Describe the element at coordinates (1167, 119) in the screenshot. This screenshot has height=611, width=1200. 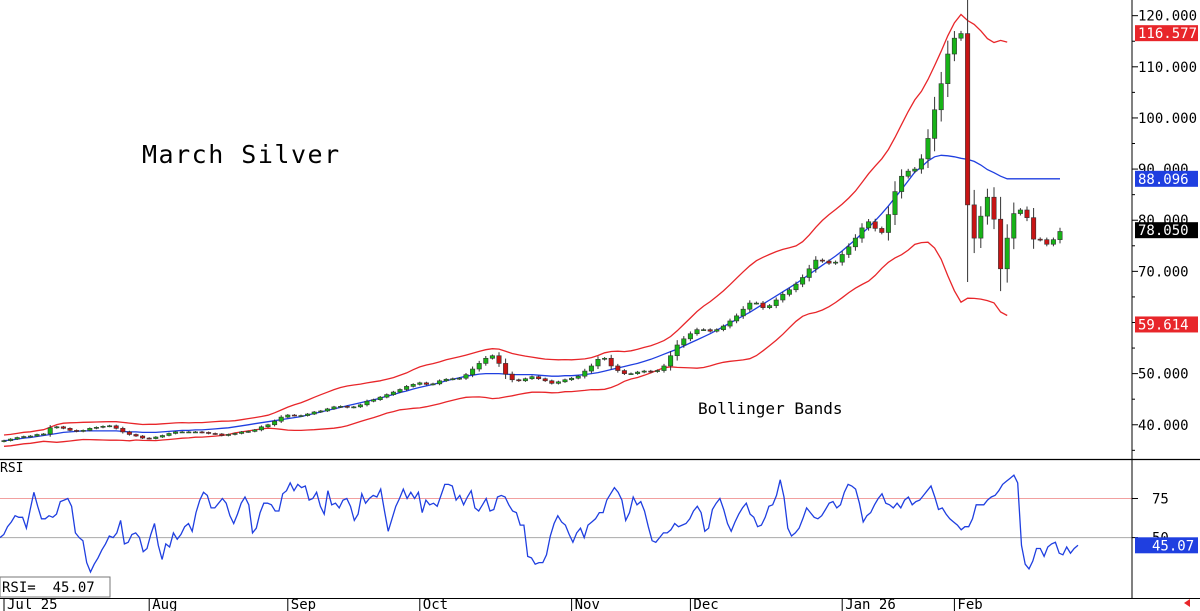
I see `price-tick-label: 100.000` at that location.